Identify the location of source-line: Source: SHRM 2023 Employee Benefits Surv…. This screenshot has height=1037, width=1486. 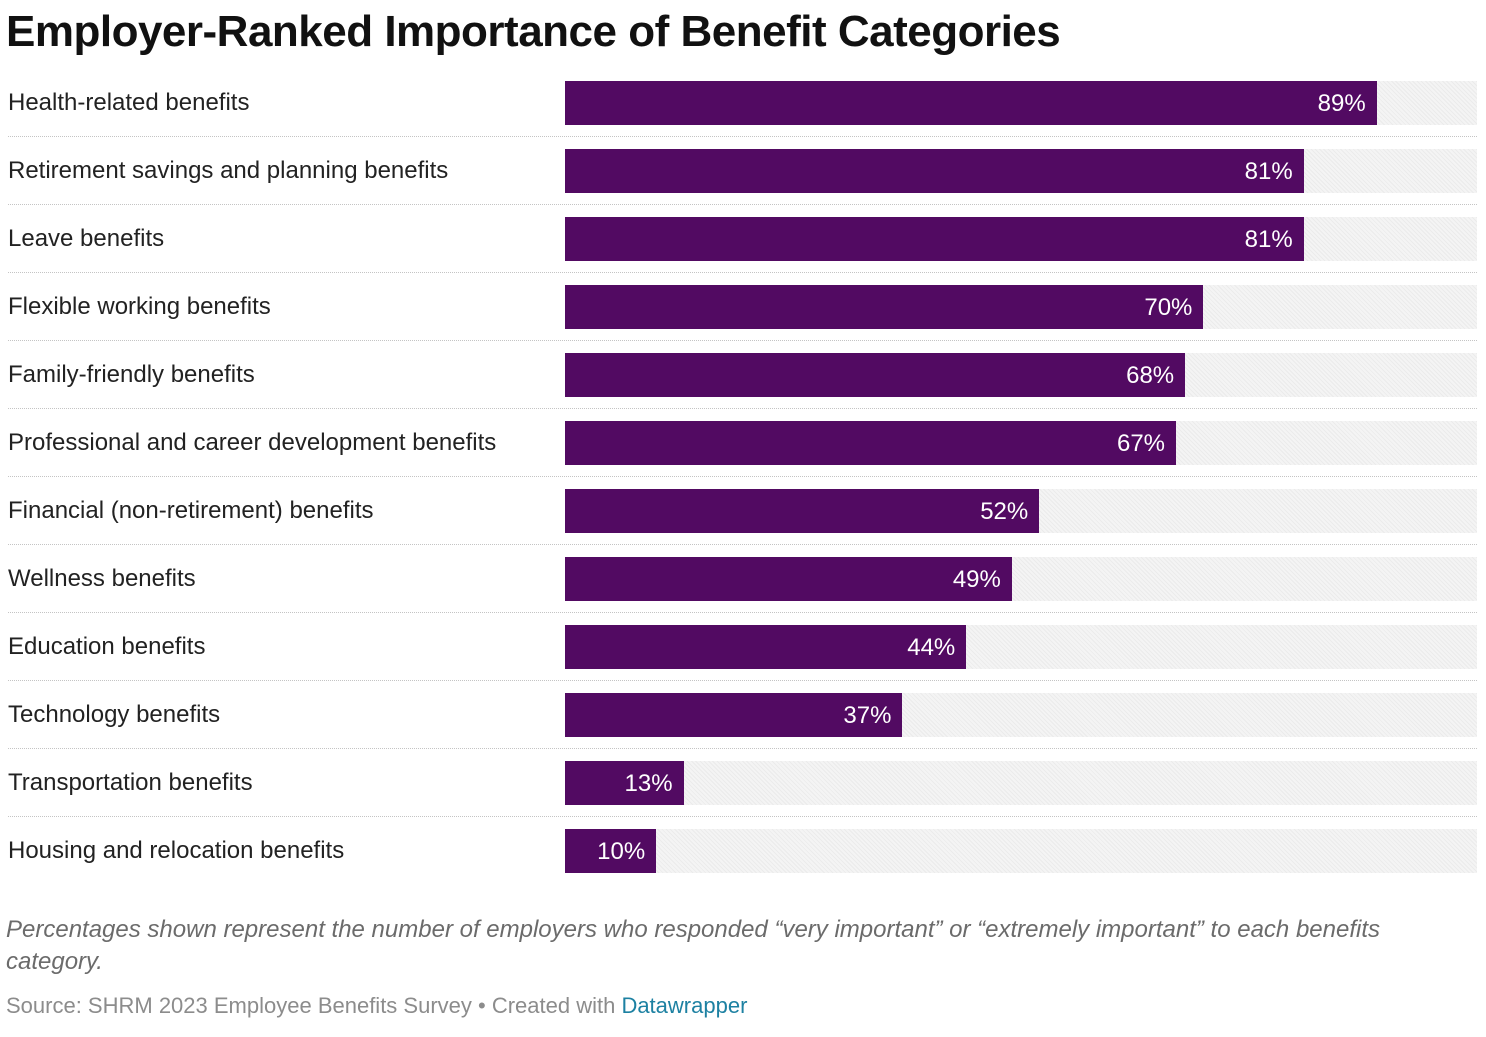
(376, 1006).